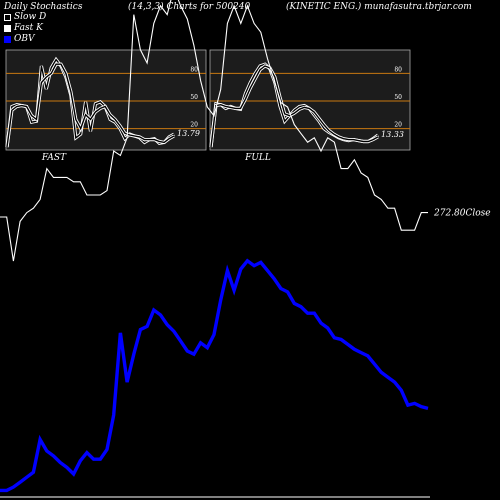 Image resolution: width=500 pixels, height=500 pixels. Describe the element at coordinates (294, 106) in the screenshot. I see `series-1-full` at that location.